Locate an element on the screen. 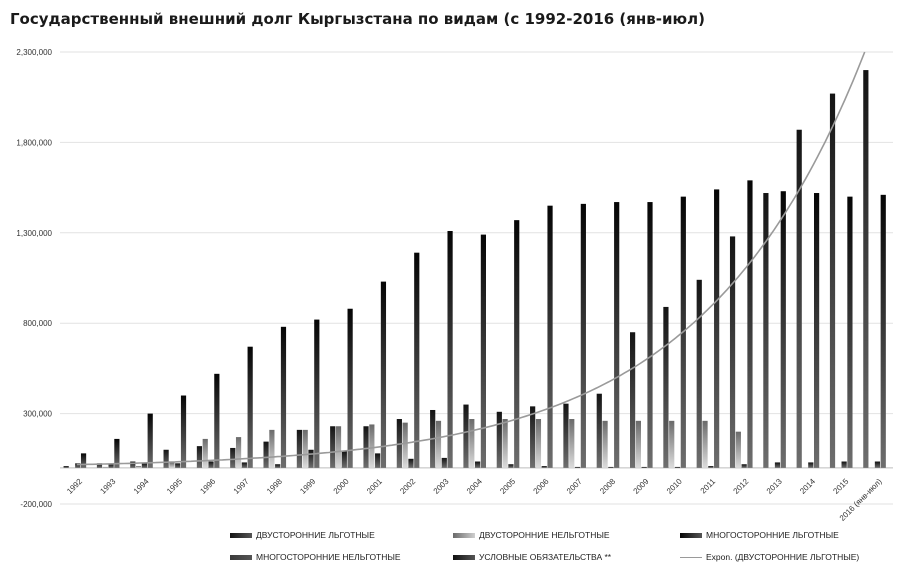  x-tick-label: 1997 is located at coordinates (241, 486).